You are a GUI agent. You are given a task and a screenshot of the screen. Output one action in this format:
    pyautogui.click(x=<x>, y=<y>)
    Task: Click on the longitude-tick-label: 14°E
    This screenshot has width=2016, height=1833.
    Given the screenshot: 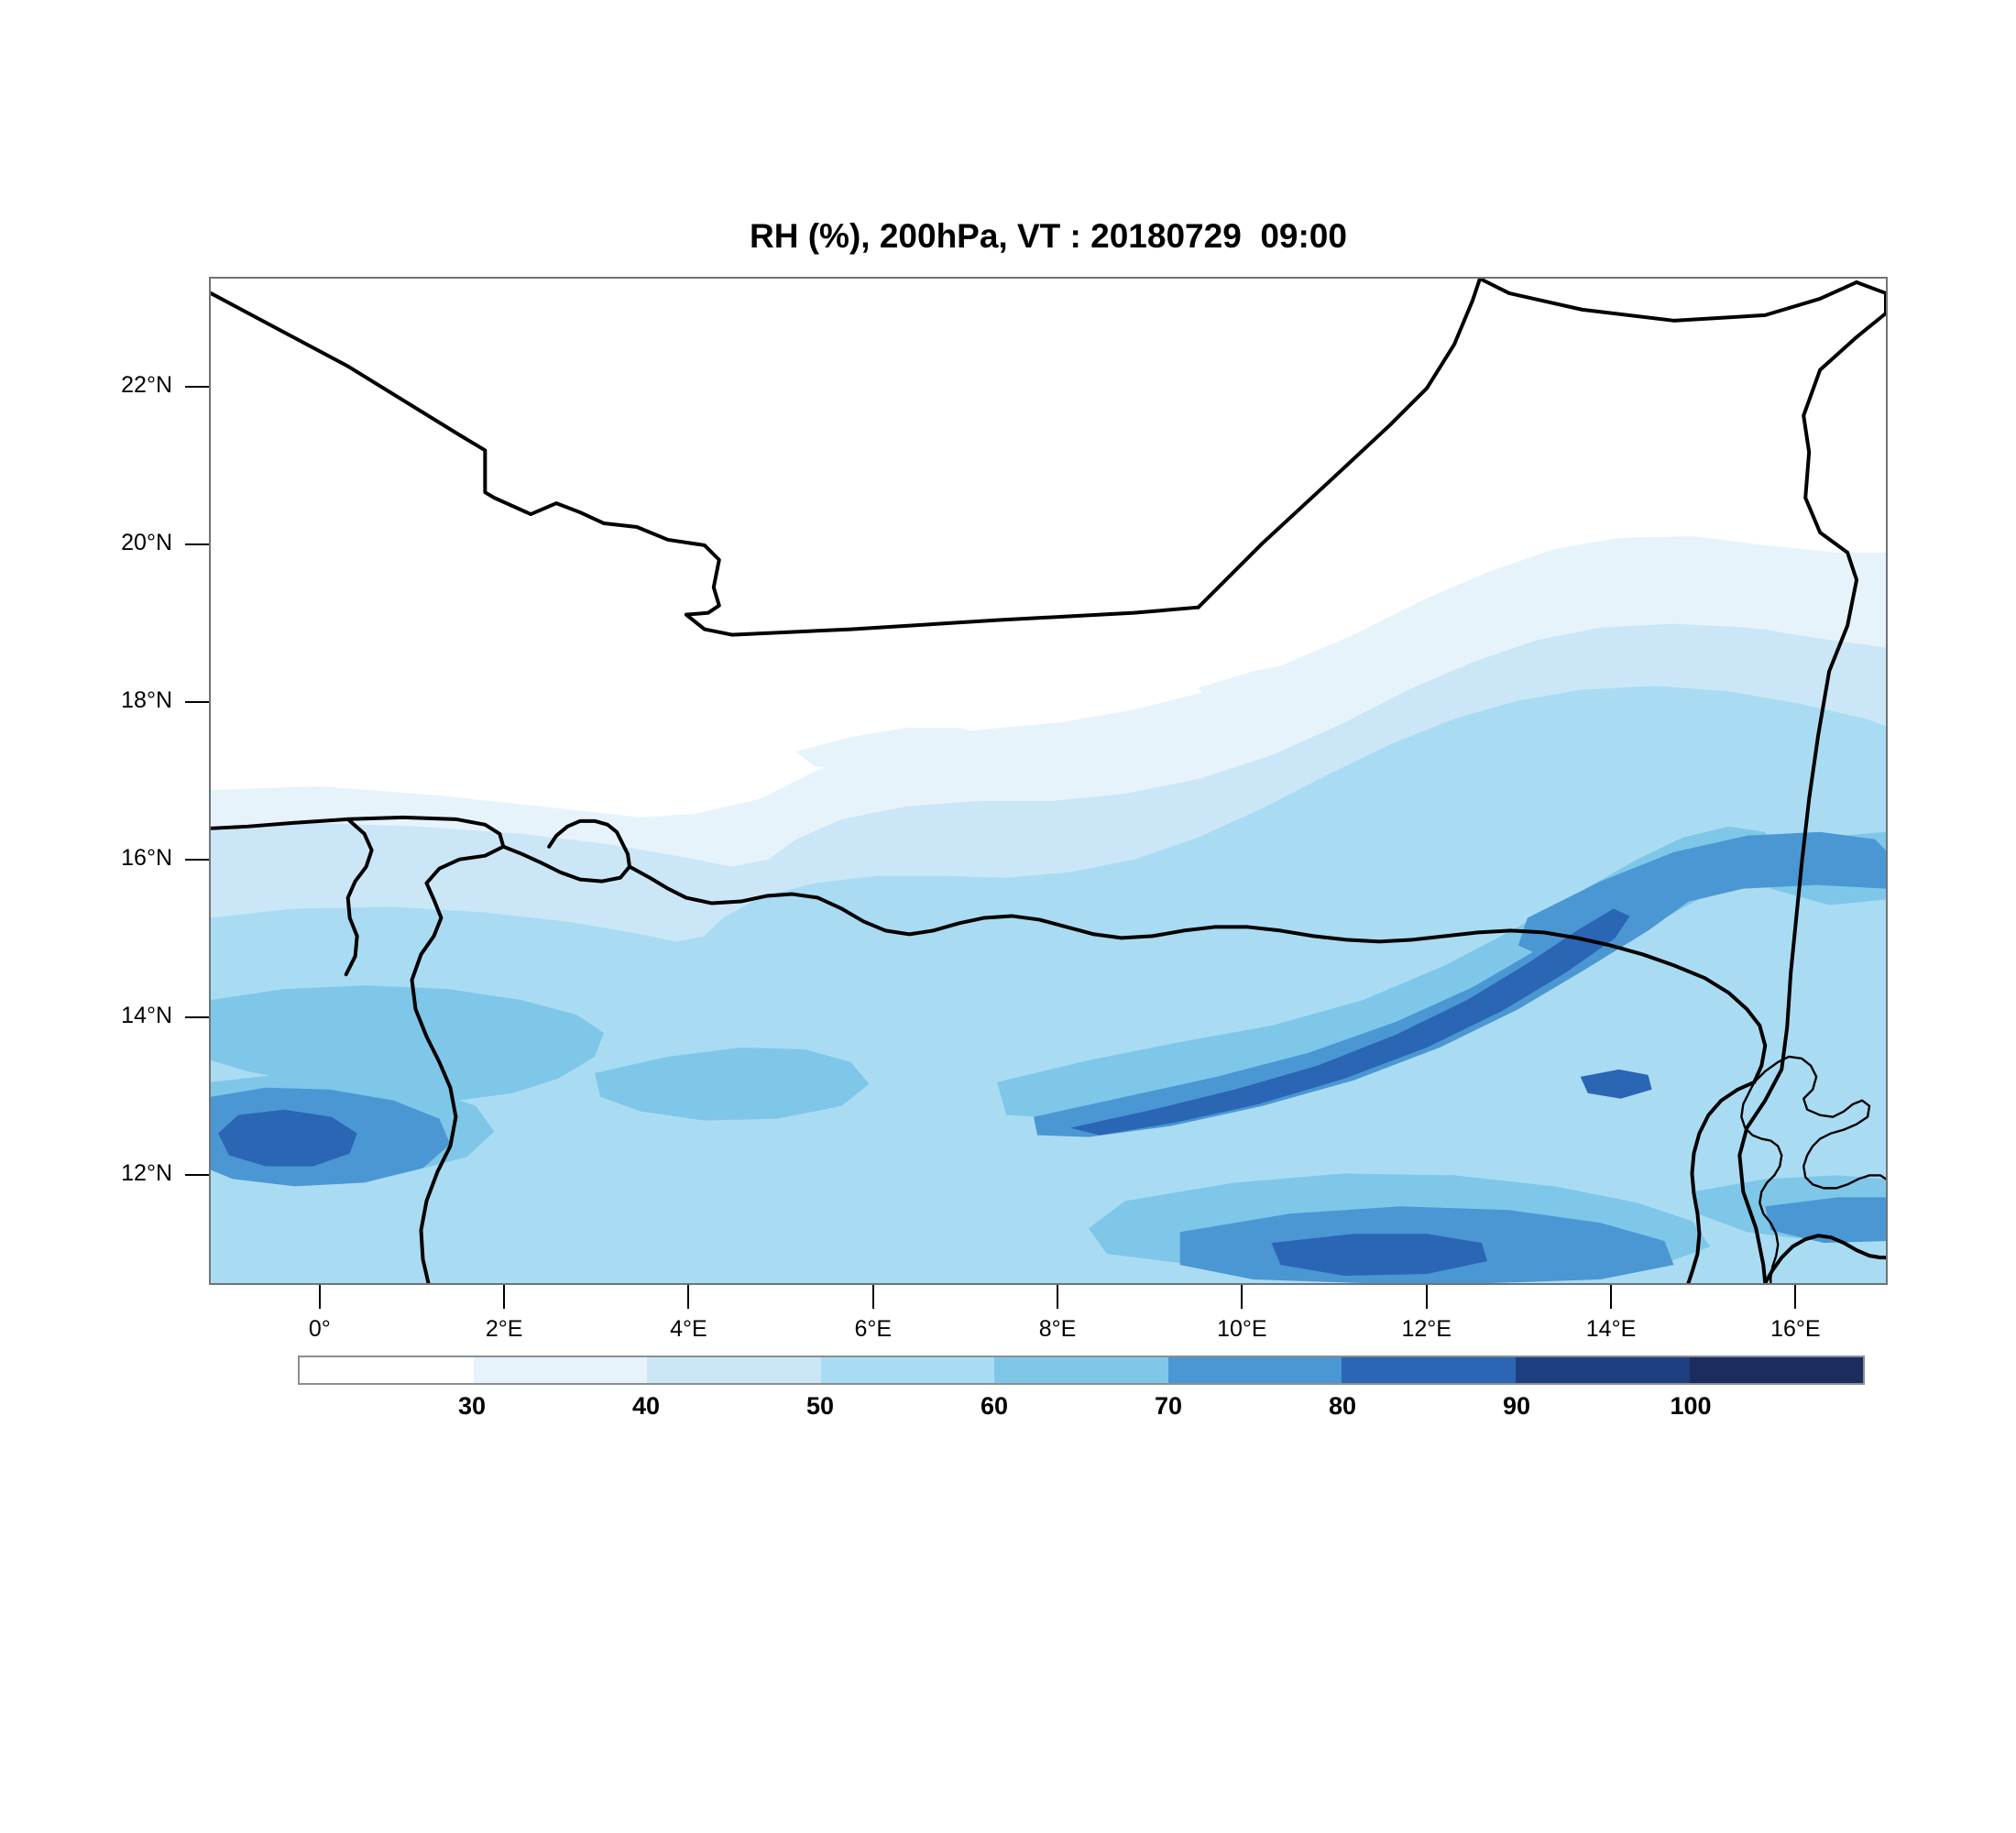 What is the action you would take?
    pyautogui.click(x=1611, y=1329)
    